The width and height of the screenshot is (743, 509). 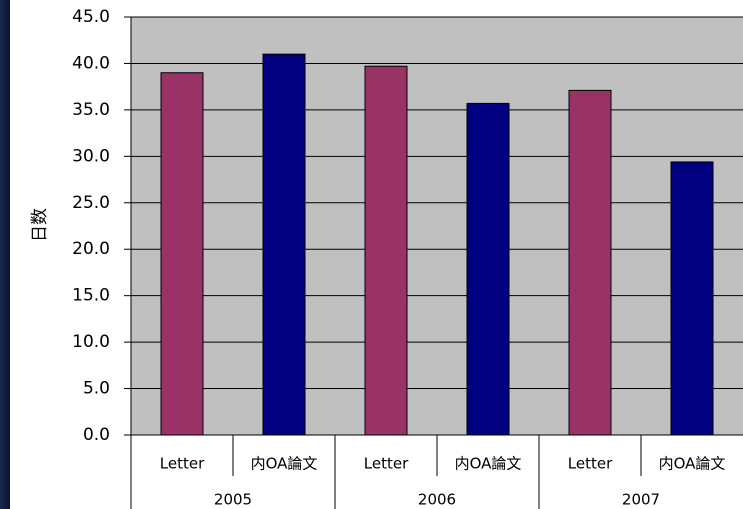 I want to click on y-tick-label: 0.0, so click(x=96, y=435).